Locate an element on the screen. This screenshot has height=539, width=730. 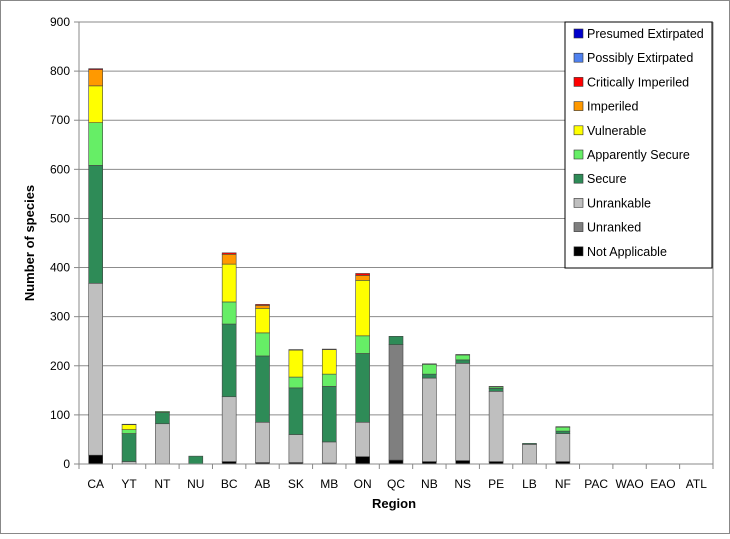
legend-entry: Unrankable is located at coordinates (619, 203).